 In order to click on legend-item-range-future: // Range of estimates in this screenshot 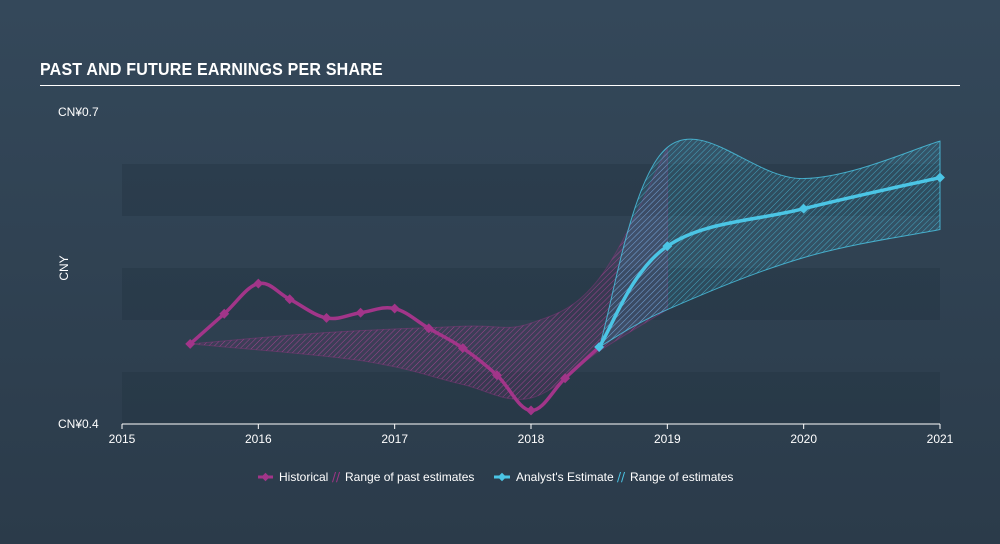, I will do `click(675, 477)`.